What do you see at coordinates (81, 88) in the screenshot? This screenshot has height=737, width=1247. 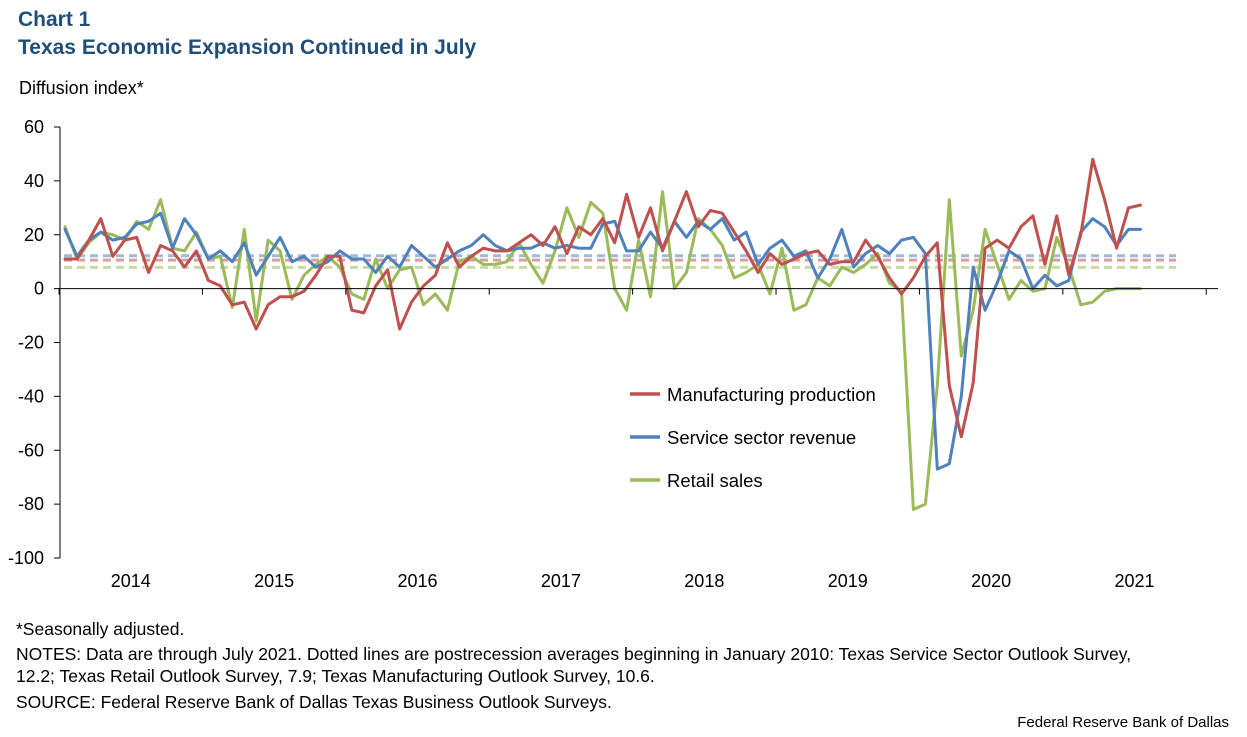 I see `y-axis-unit-label: Diffusion index*` at bounding box center [81, 88].